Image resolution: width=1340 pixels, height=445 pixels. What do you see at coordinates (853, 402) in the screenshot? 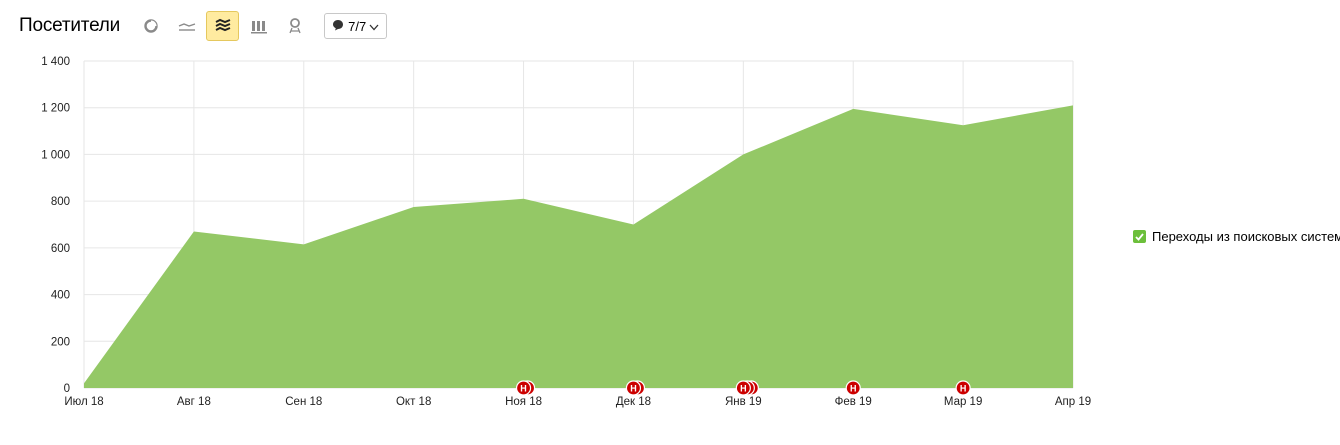
I see `x-tick-label: Фев 19` at bounding box center [853, 402].